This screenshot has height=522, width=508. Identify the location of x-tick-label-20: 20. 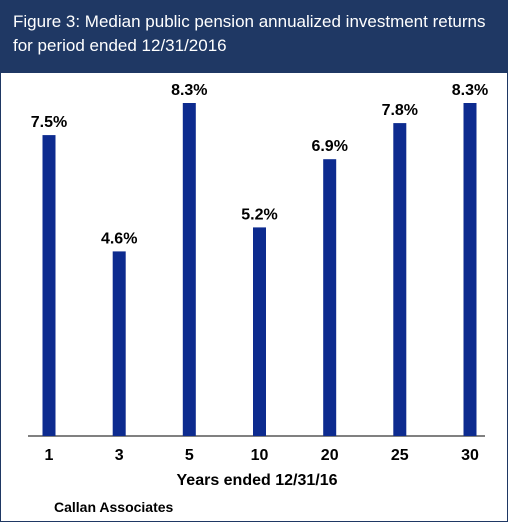
(330, 455).